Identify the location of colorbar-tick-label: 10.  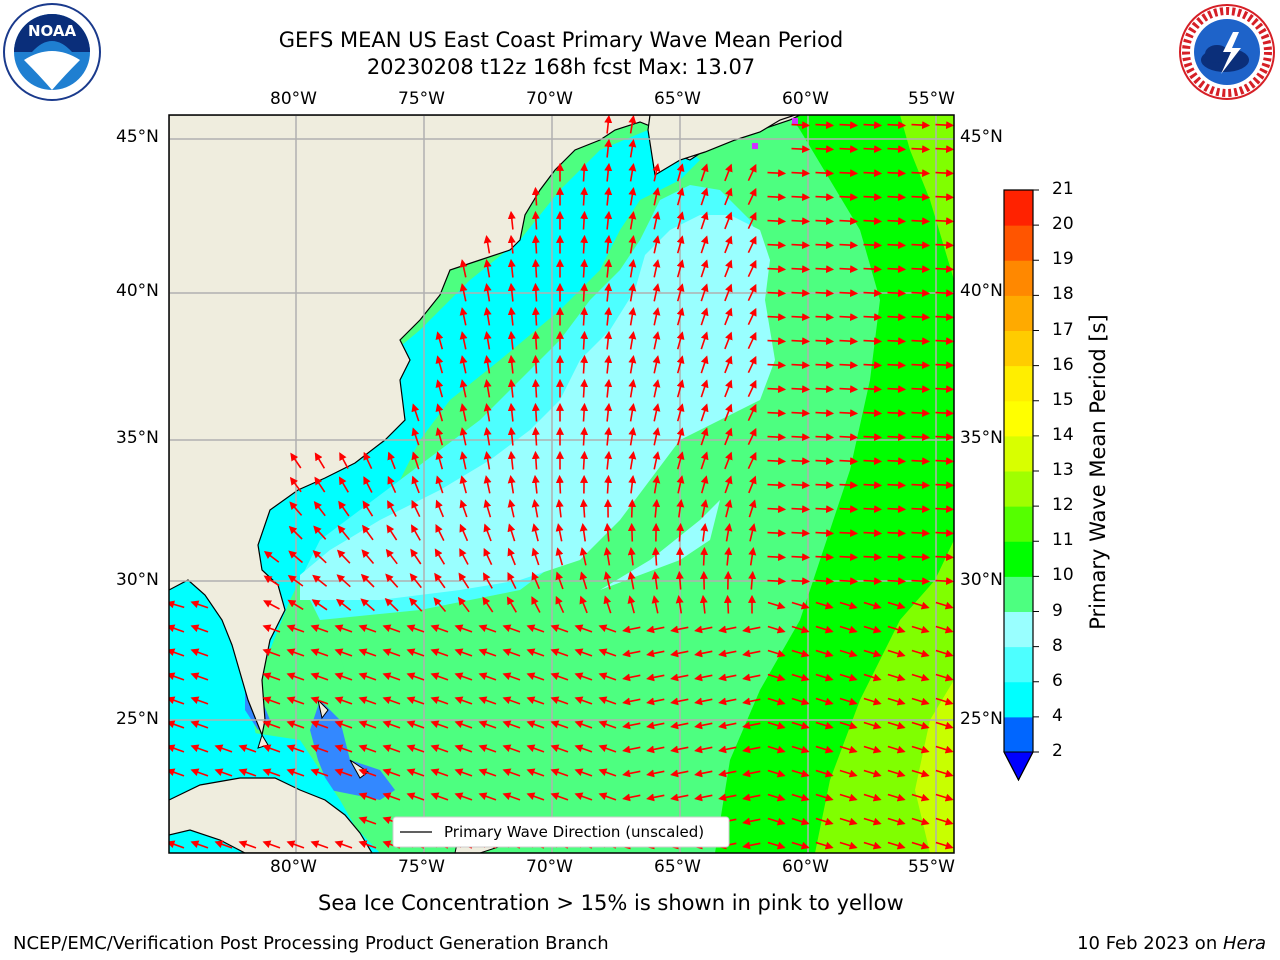
(1063, 575).